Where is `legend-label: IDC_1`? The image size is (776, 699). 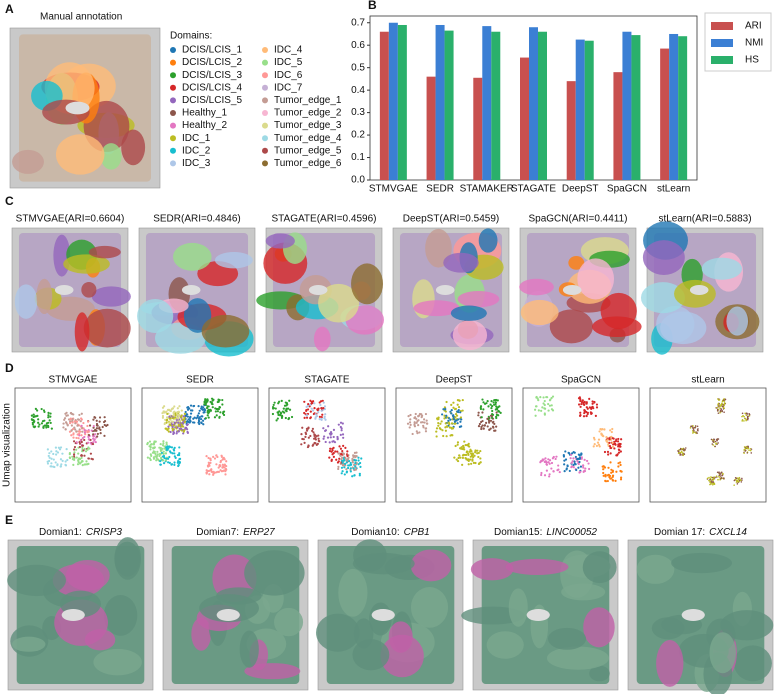
legend-label: IDC_1 is located at coordinates (196, 138).